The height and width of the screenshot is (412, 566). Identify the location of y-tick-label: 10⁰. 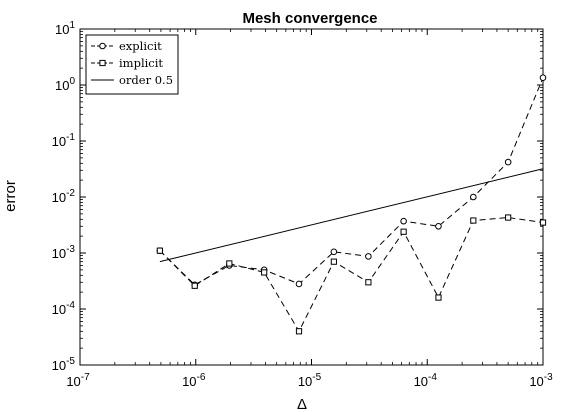
(65, 84).